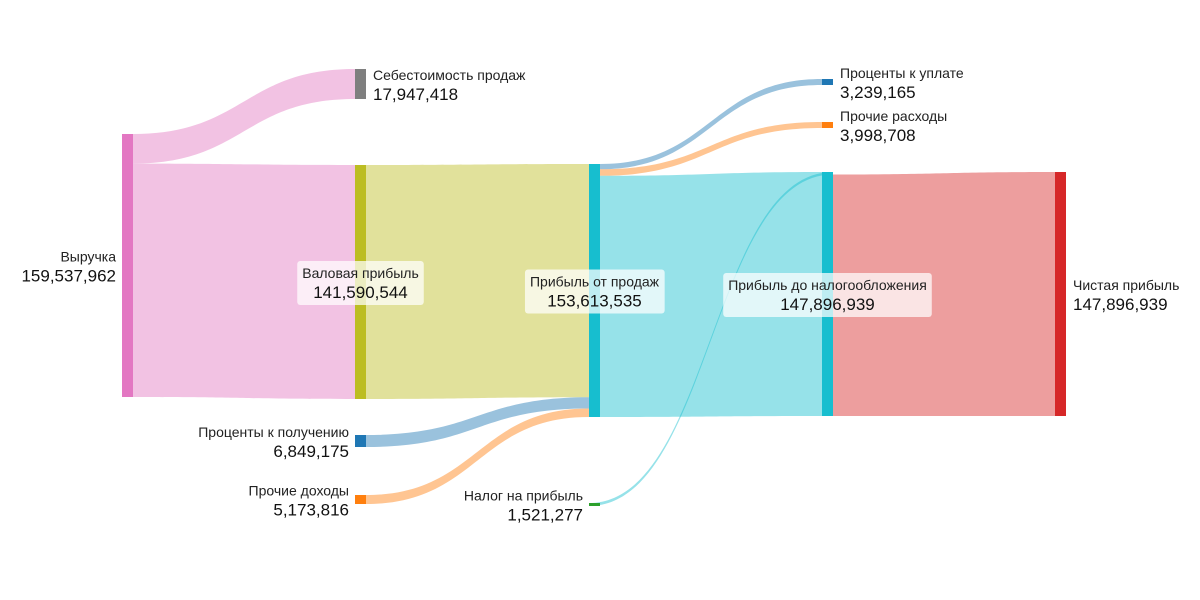 The image size is (1200, 600). Describe the element at coordinates (449, 75) in the screenshot. I see `node-label-cogs: Себестоимость продаж` at that location.